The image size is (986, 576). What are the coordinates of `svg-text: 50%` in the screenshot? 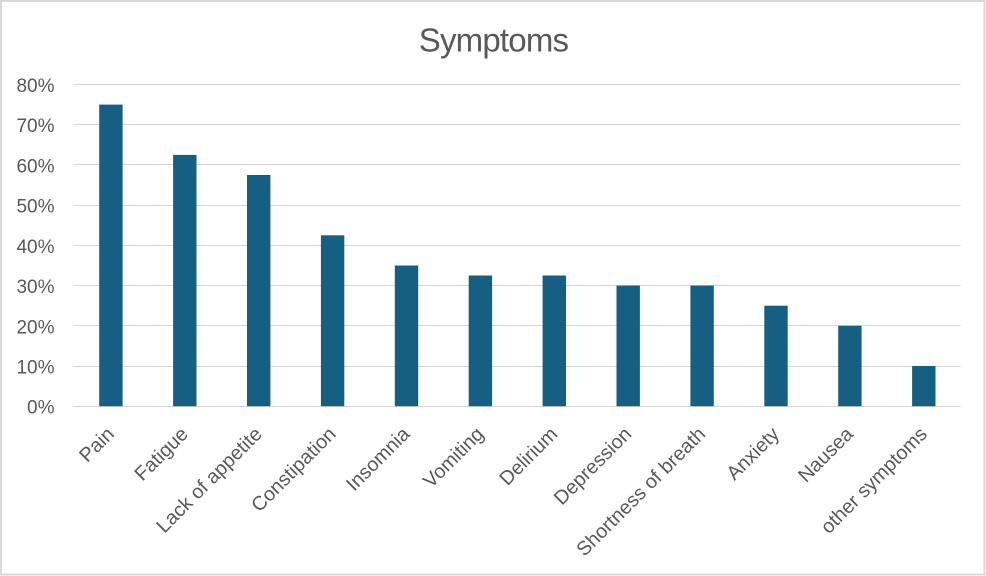 It's located at (35, 207).